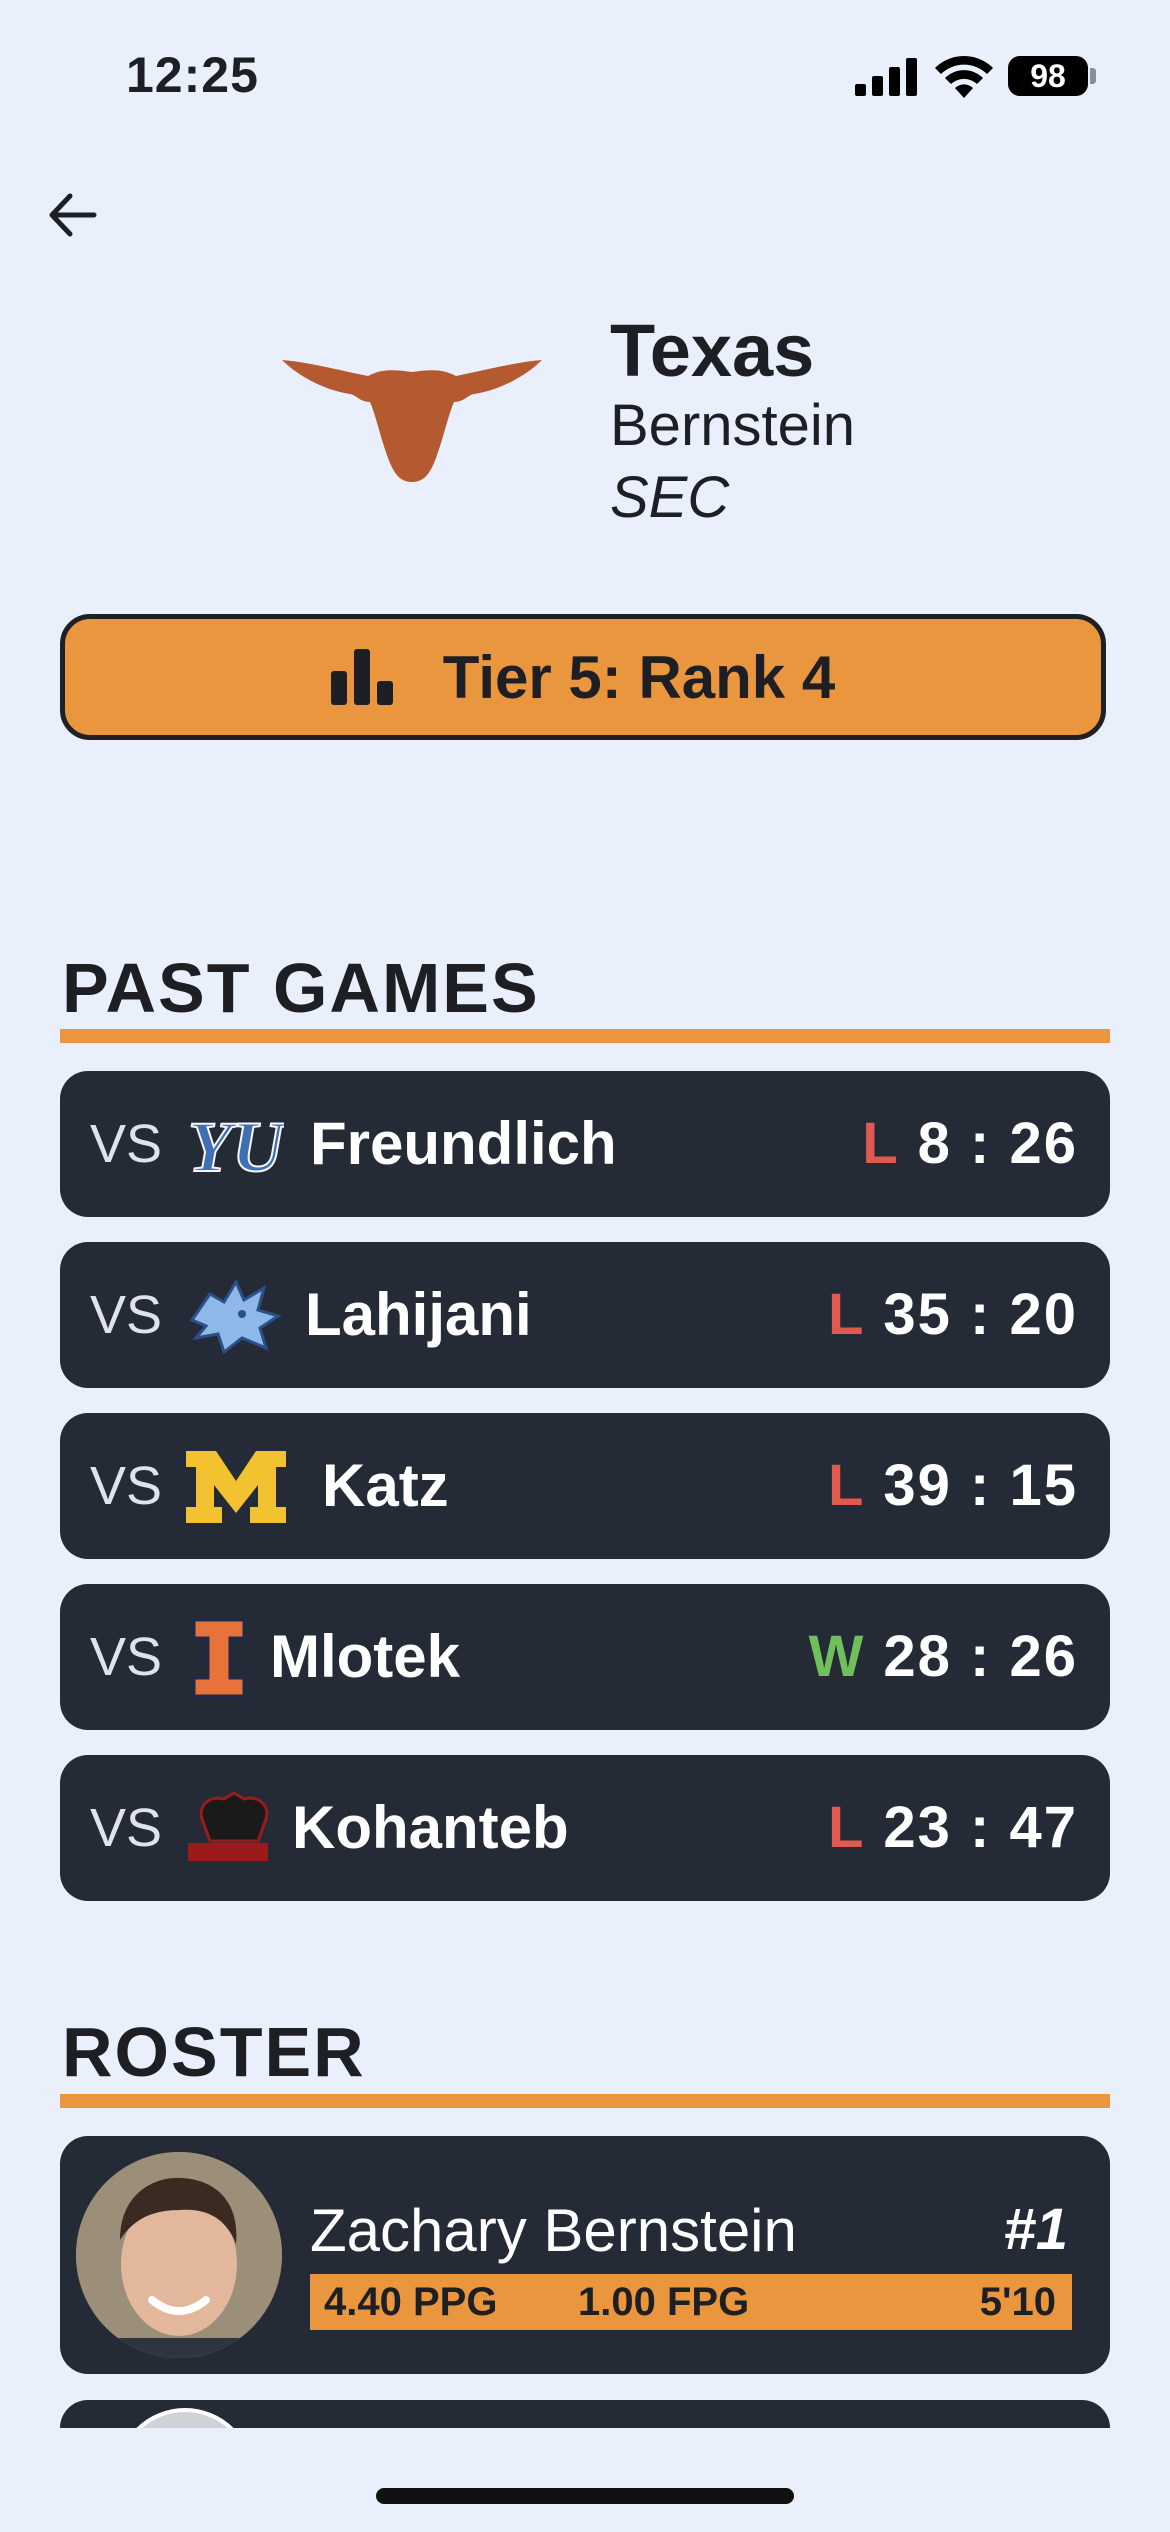 The image size is (1170, 2532). What do you see at coordinates (585, 1486) in the screenshot?
I see `game-row: VS Katz L 39 : 15` at bounding box center [585, 1486].